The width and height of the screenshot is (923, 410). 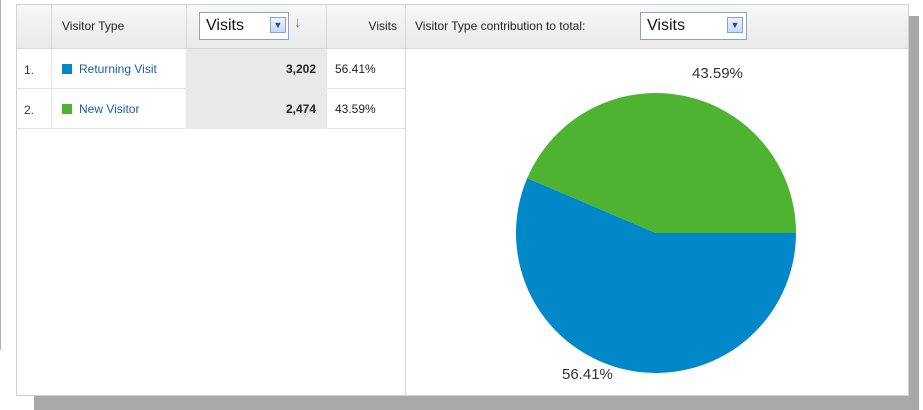 What do you see at coordinates (298, 22) in the screenshot?
I see `sort-descending-icon: ↓` at bounding box center [298, 22].